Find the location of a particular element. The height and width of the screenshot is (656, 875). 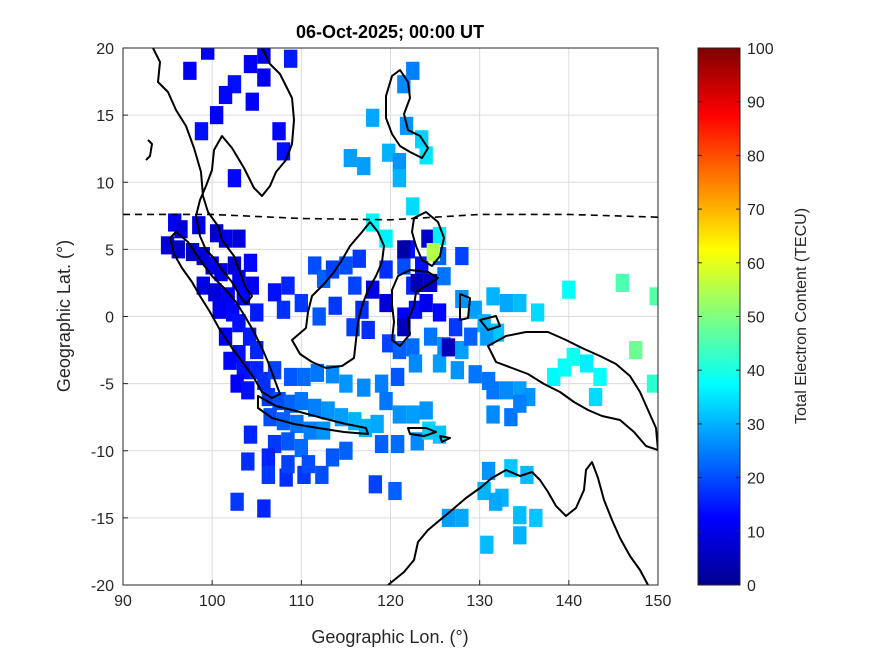

y-tick-label: 20 is located at coordinates (105, 49).